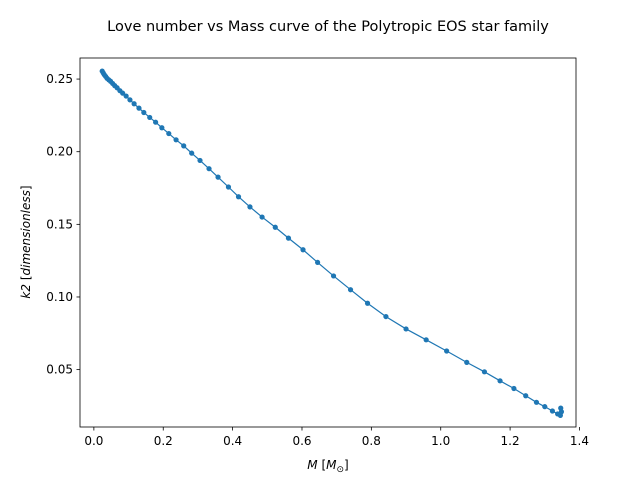 The width and height of the screenshot is (640, 480). Describe the element at coordinates (26, 291) in the screenshot. I see `y-axis-label-var: k2` at that location.